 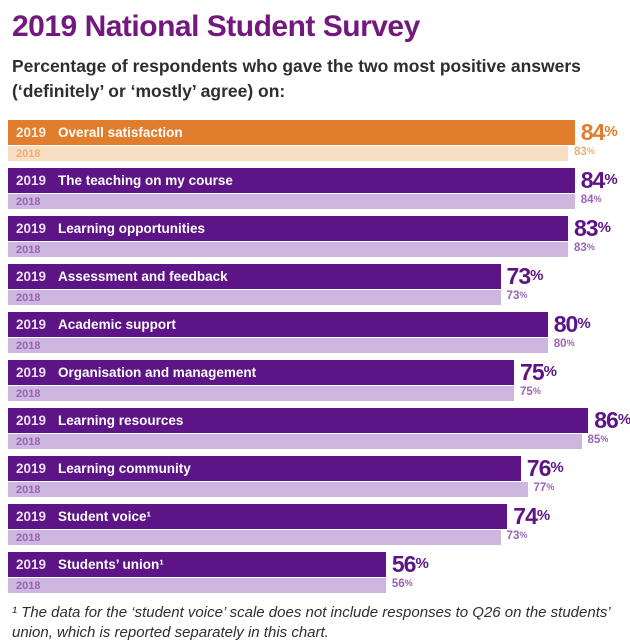 I want to click on bar-category-label: Organisation and management, so click(x=157, y=372).